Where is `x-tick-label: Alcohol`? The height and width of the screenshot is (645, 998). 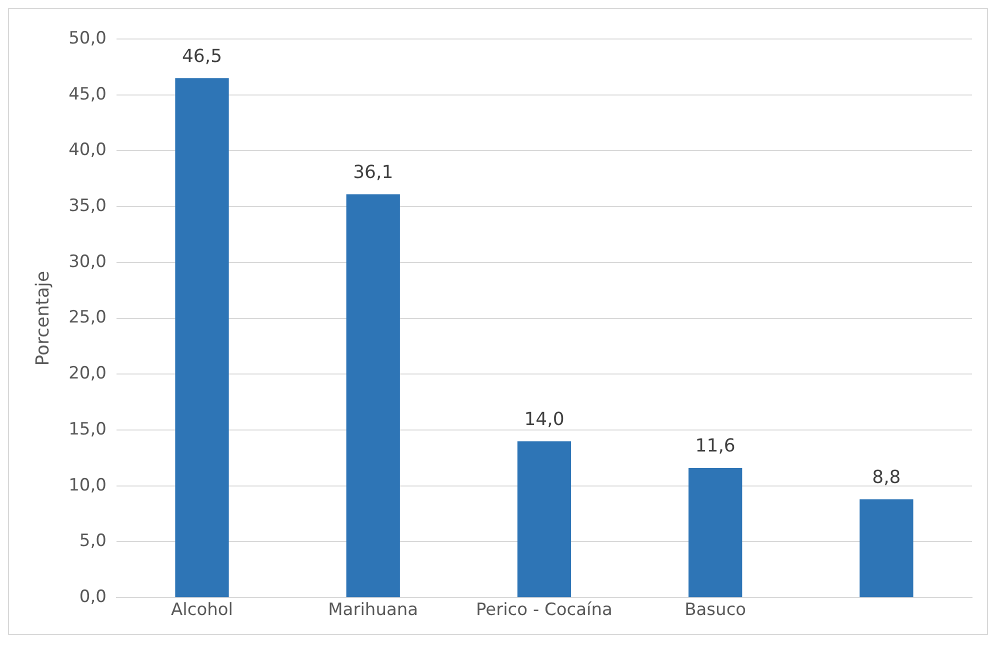
x-tick-label: Alcohol is located at coordinates (202, 610).